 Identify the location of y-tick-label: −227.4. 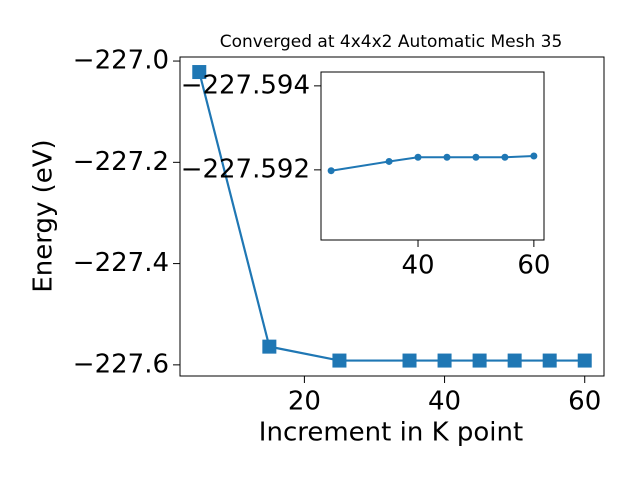
(121, 263).